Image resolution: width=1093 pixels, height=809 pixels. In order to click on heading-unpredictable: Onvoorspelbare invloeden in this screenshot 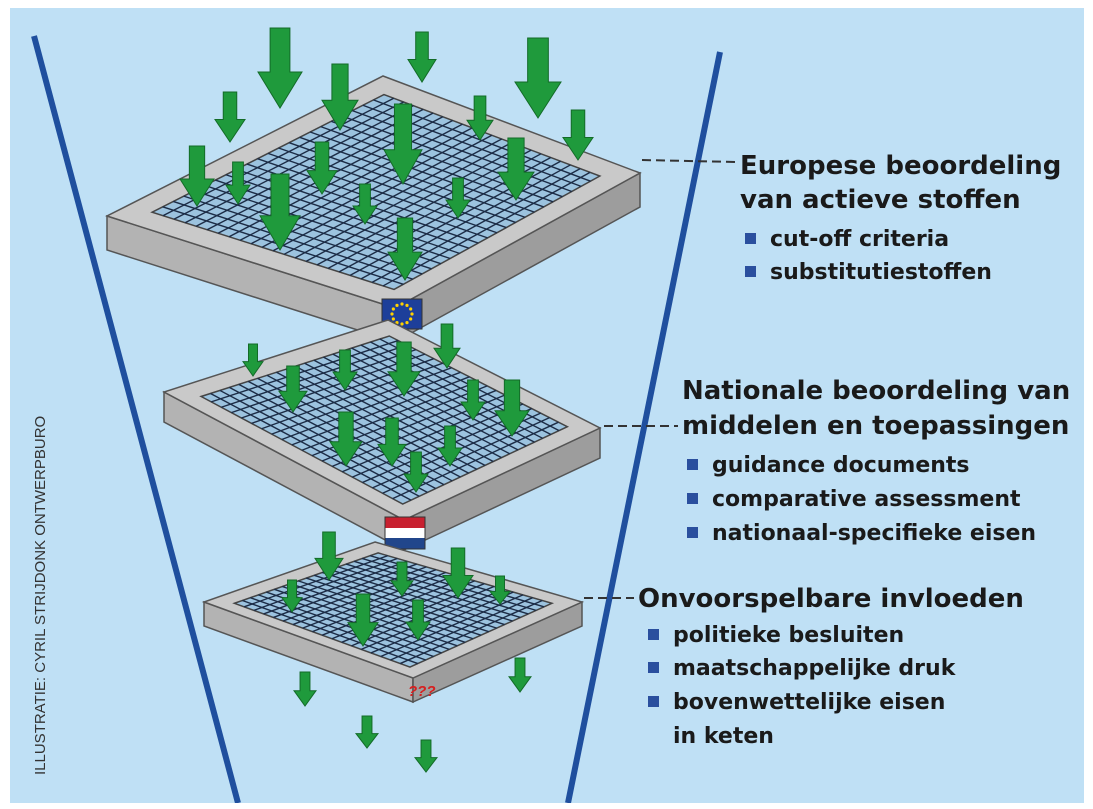, I will do `click(831, 599)`.